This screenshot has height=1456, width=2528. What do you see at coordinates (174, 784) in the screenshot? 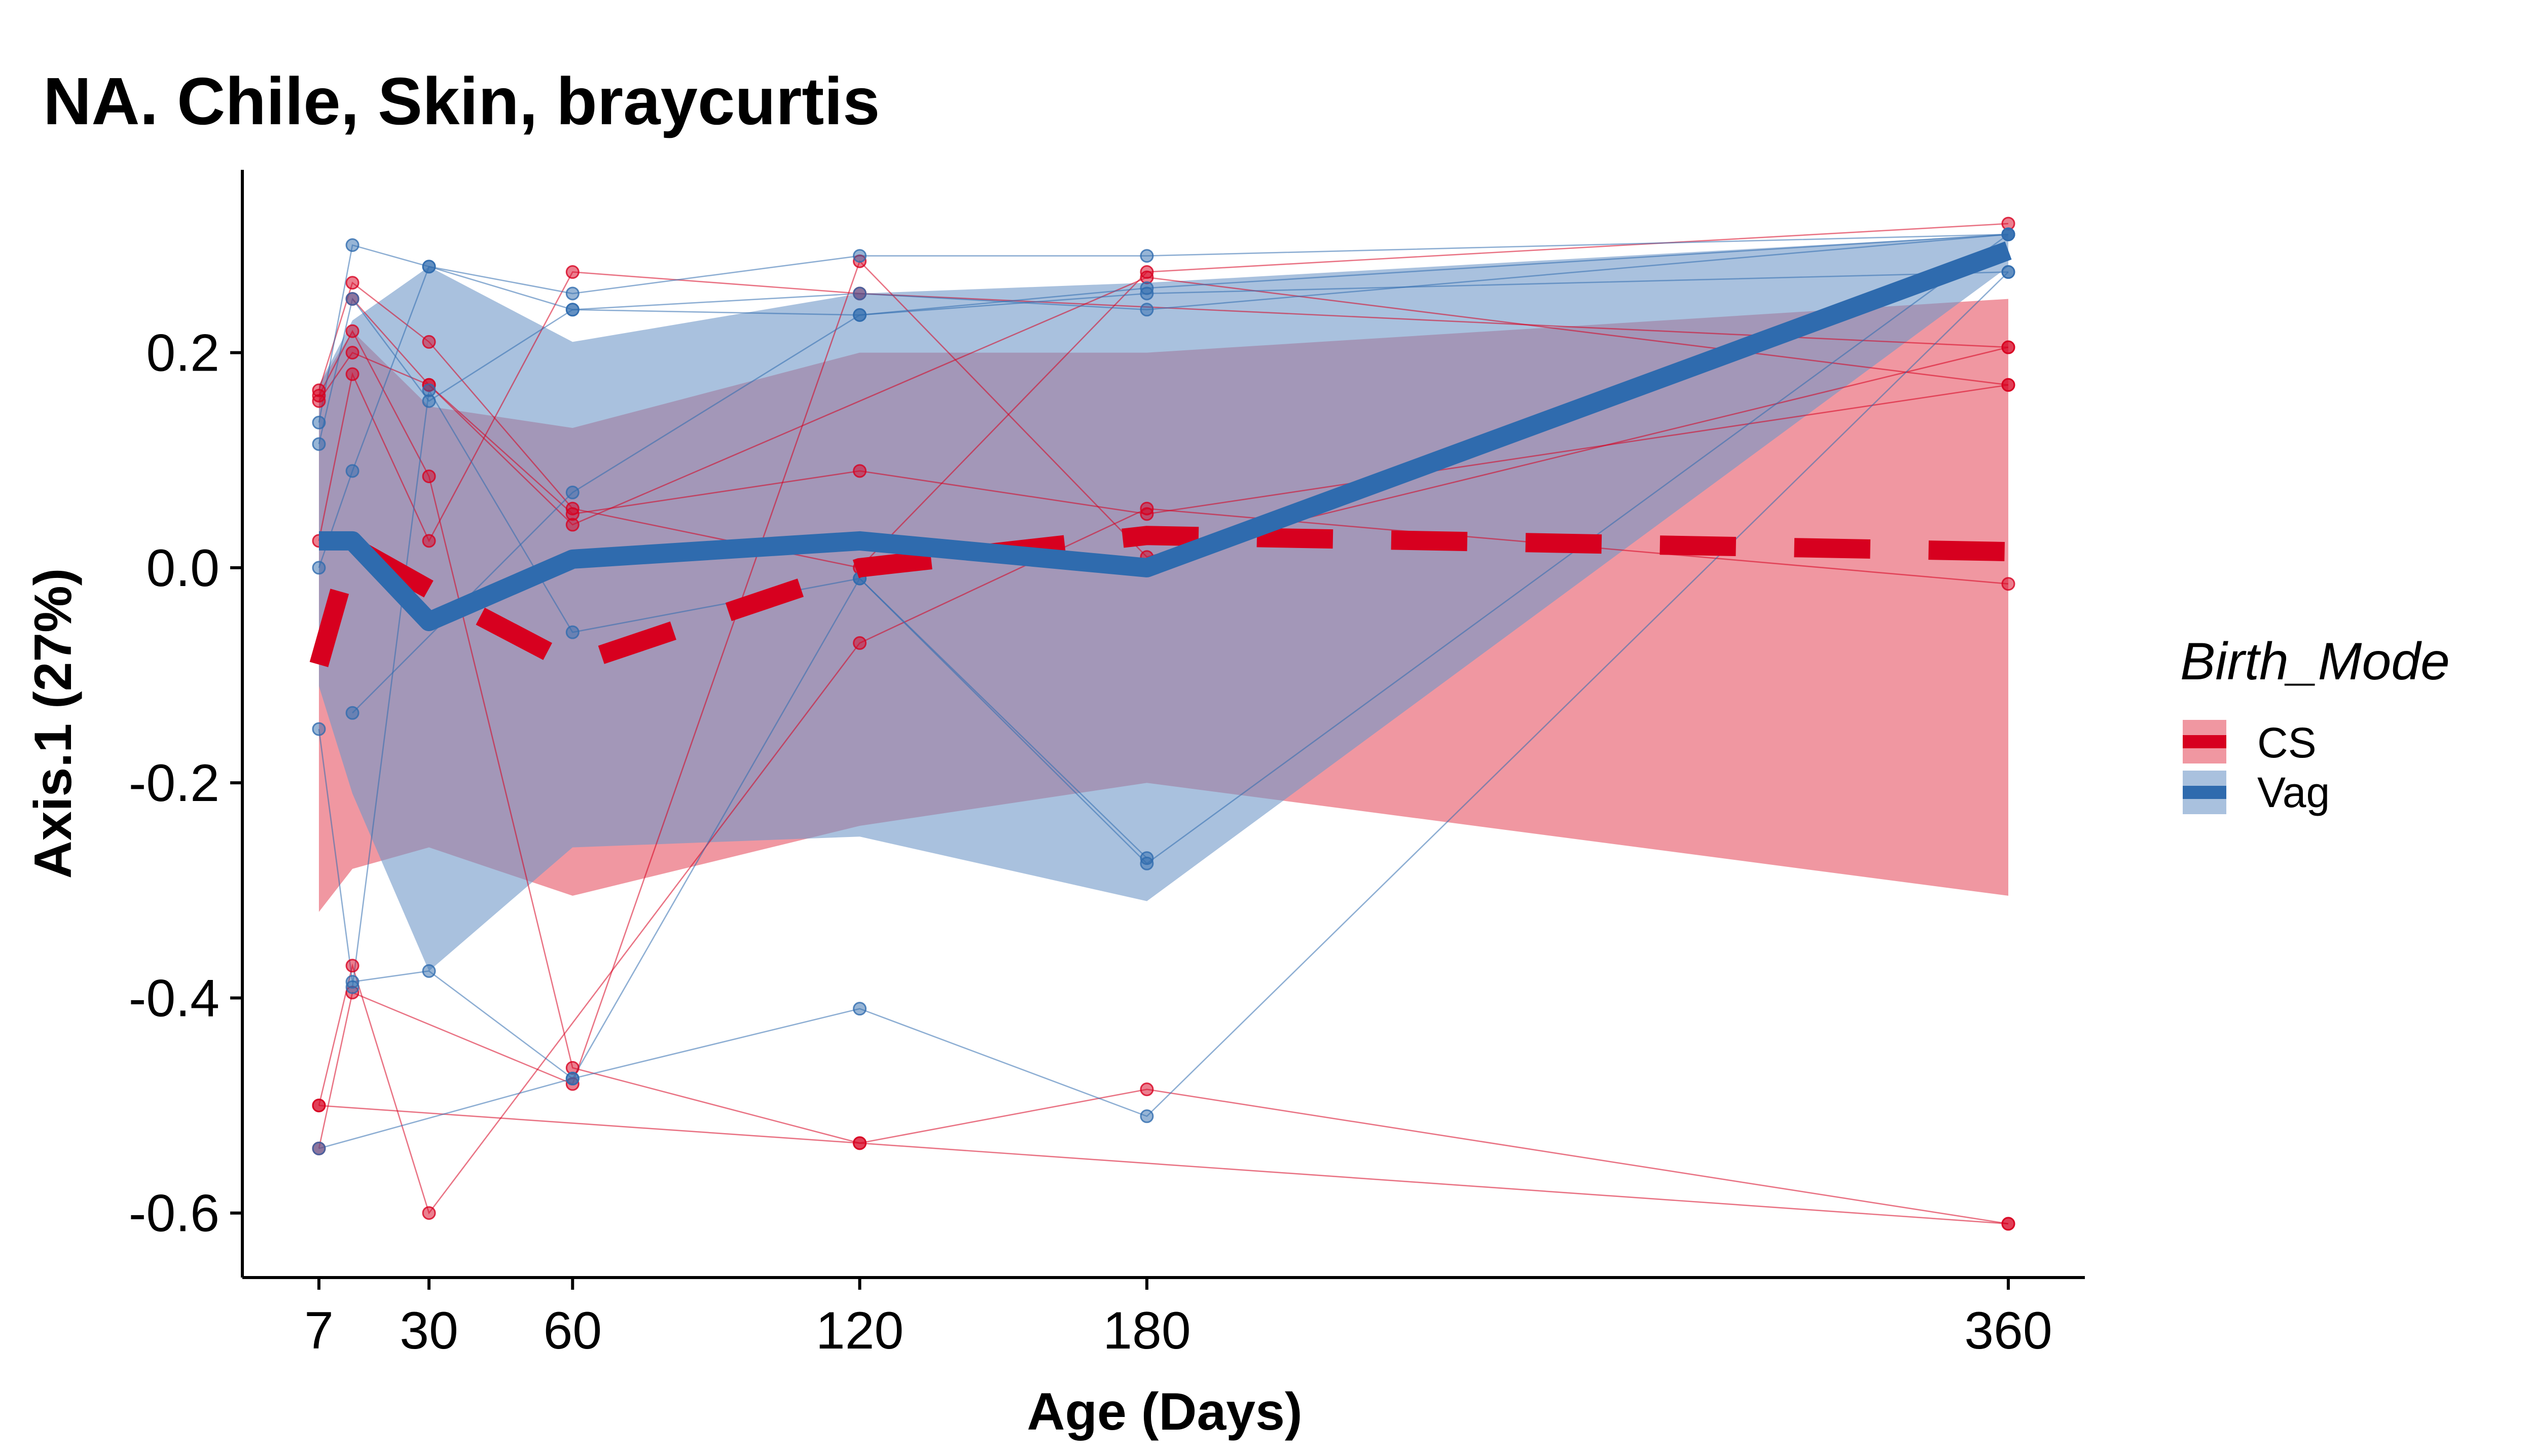
I see `y-tick-label: -0.2` at bounding box center [174, 784].